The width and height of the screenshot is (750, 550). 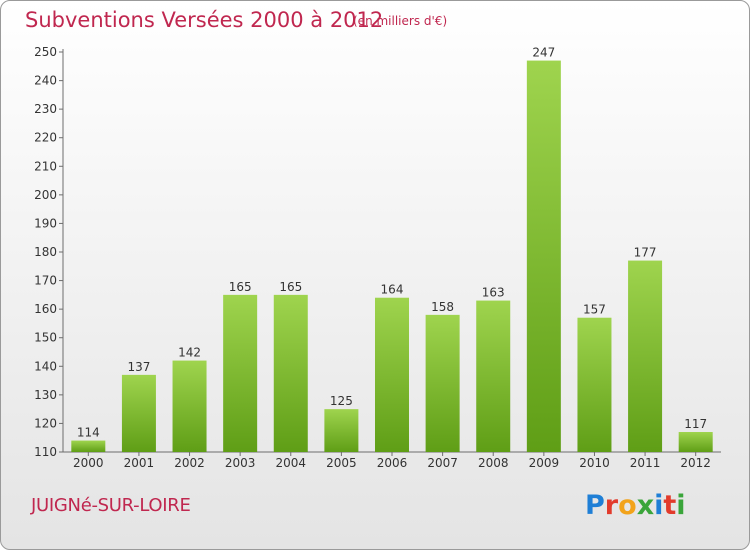 What do you see at coordinates (204, 20) in the screenshot?
I see `chart-title: Subventions Versées 2000 à 2012` at bounding box center [204, 20].